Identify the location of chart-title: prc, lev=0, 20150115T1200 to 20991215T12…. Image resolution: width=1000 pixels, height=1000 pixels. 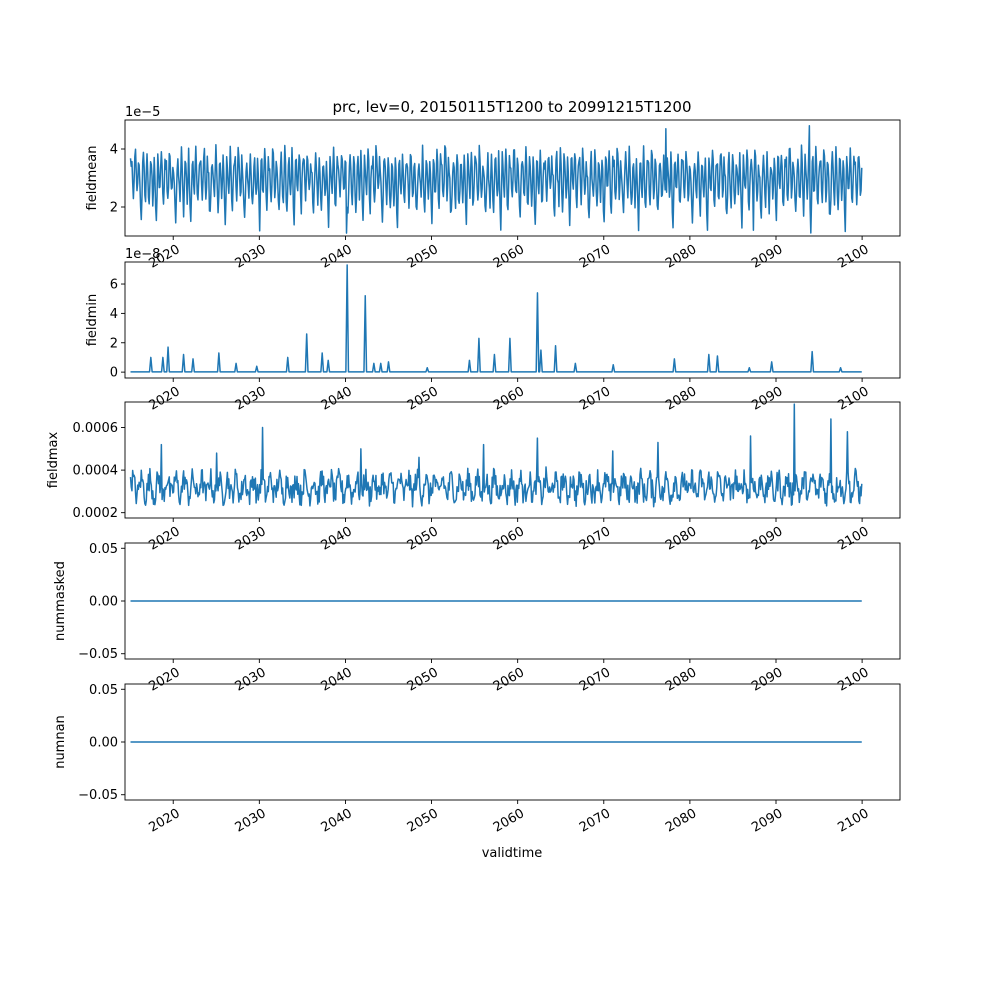
(511, 107).